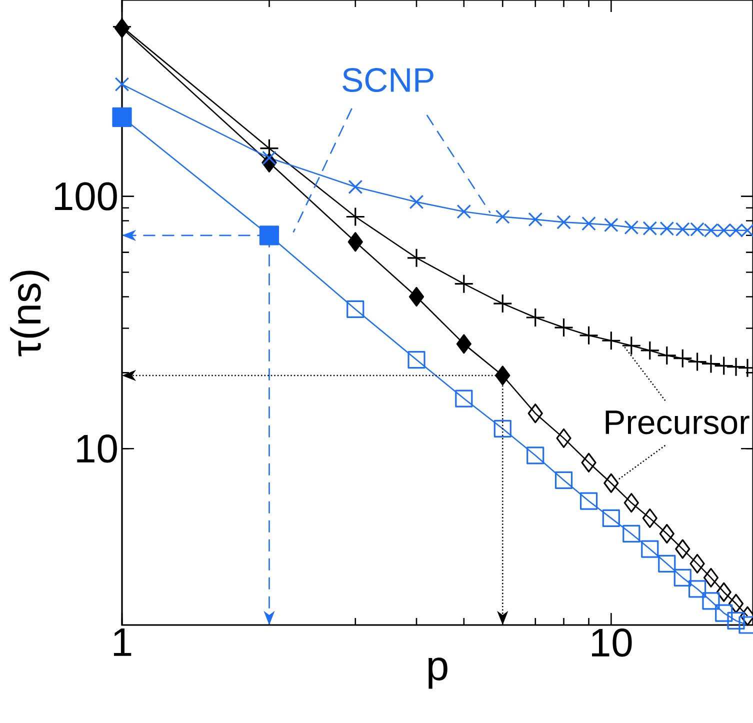 The image size is (753, 723). I want to click on x-axis-title: p, so click(438, 673).